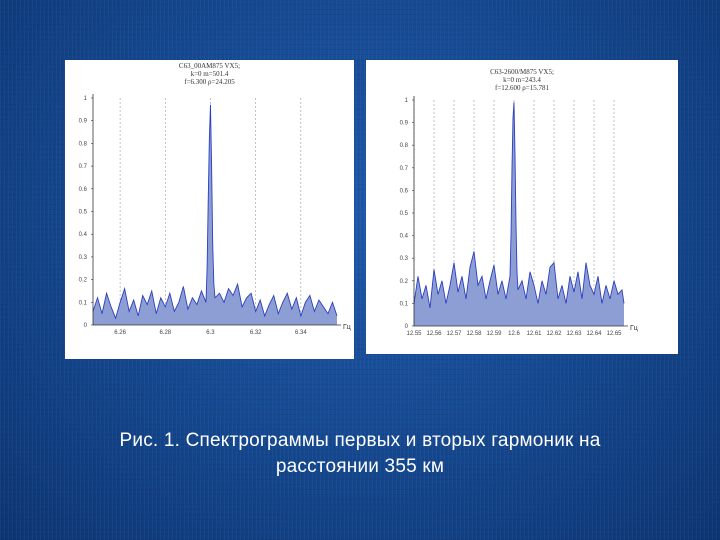  I want to click on x-tick-label: 6.3, so click(210, 333).